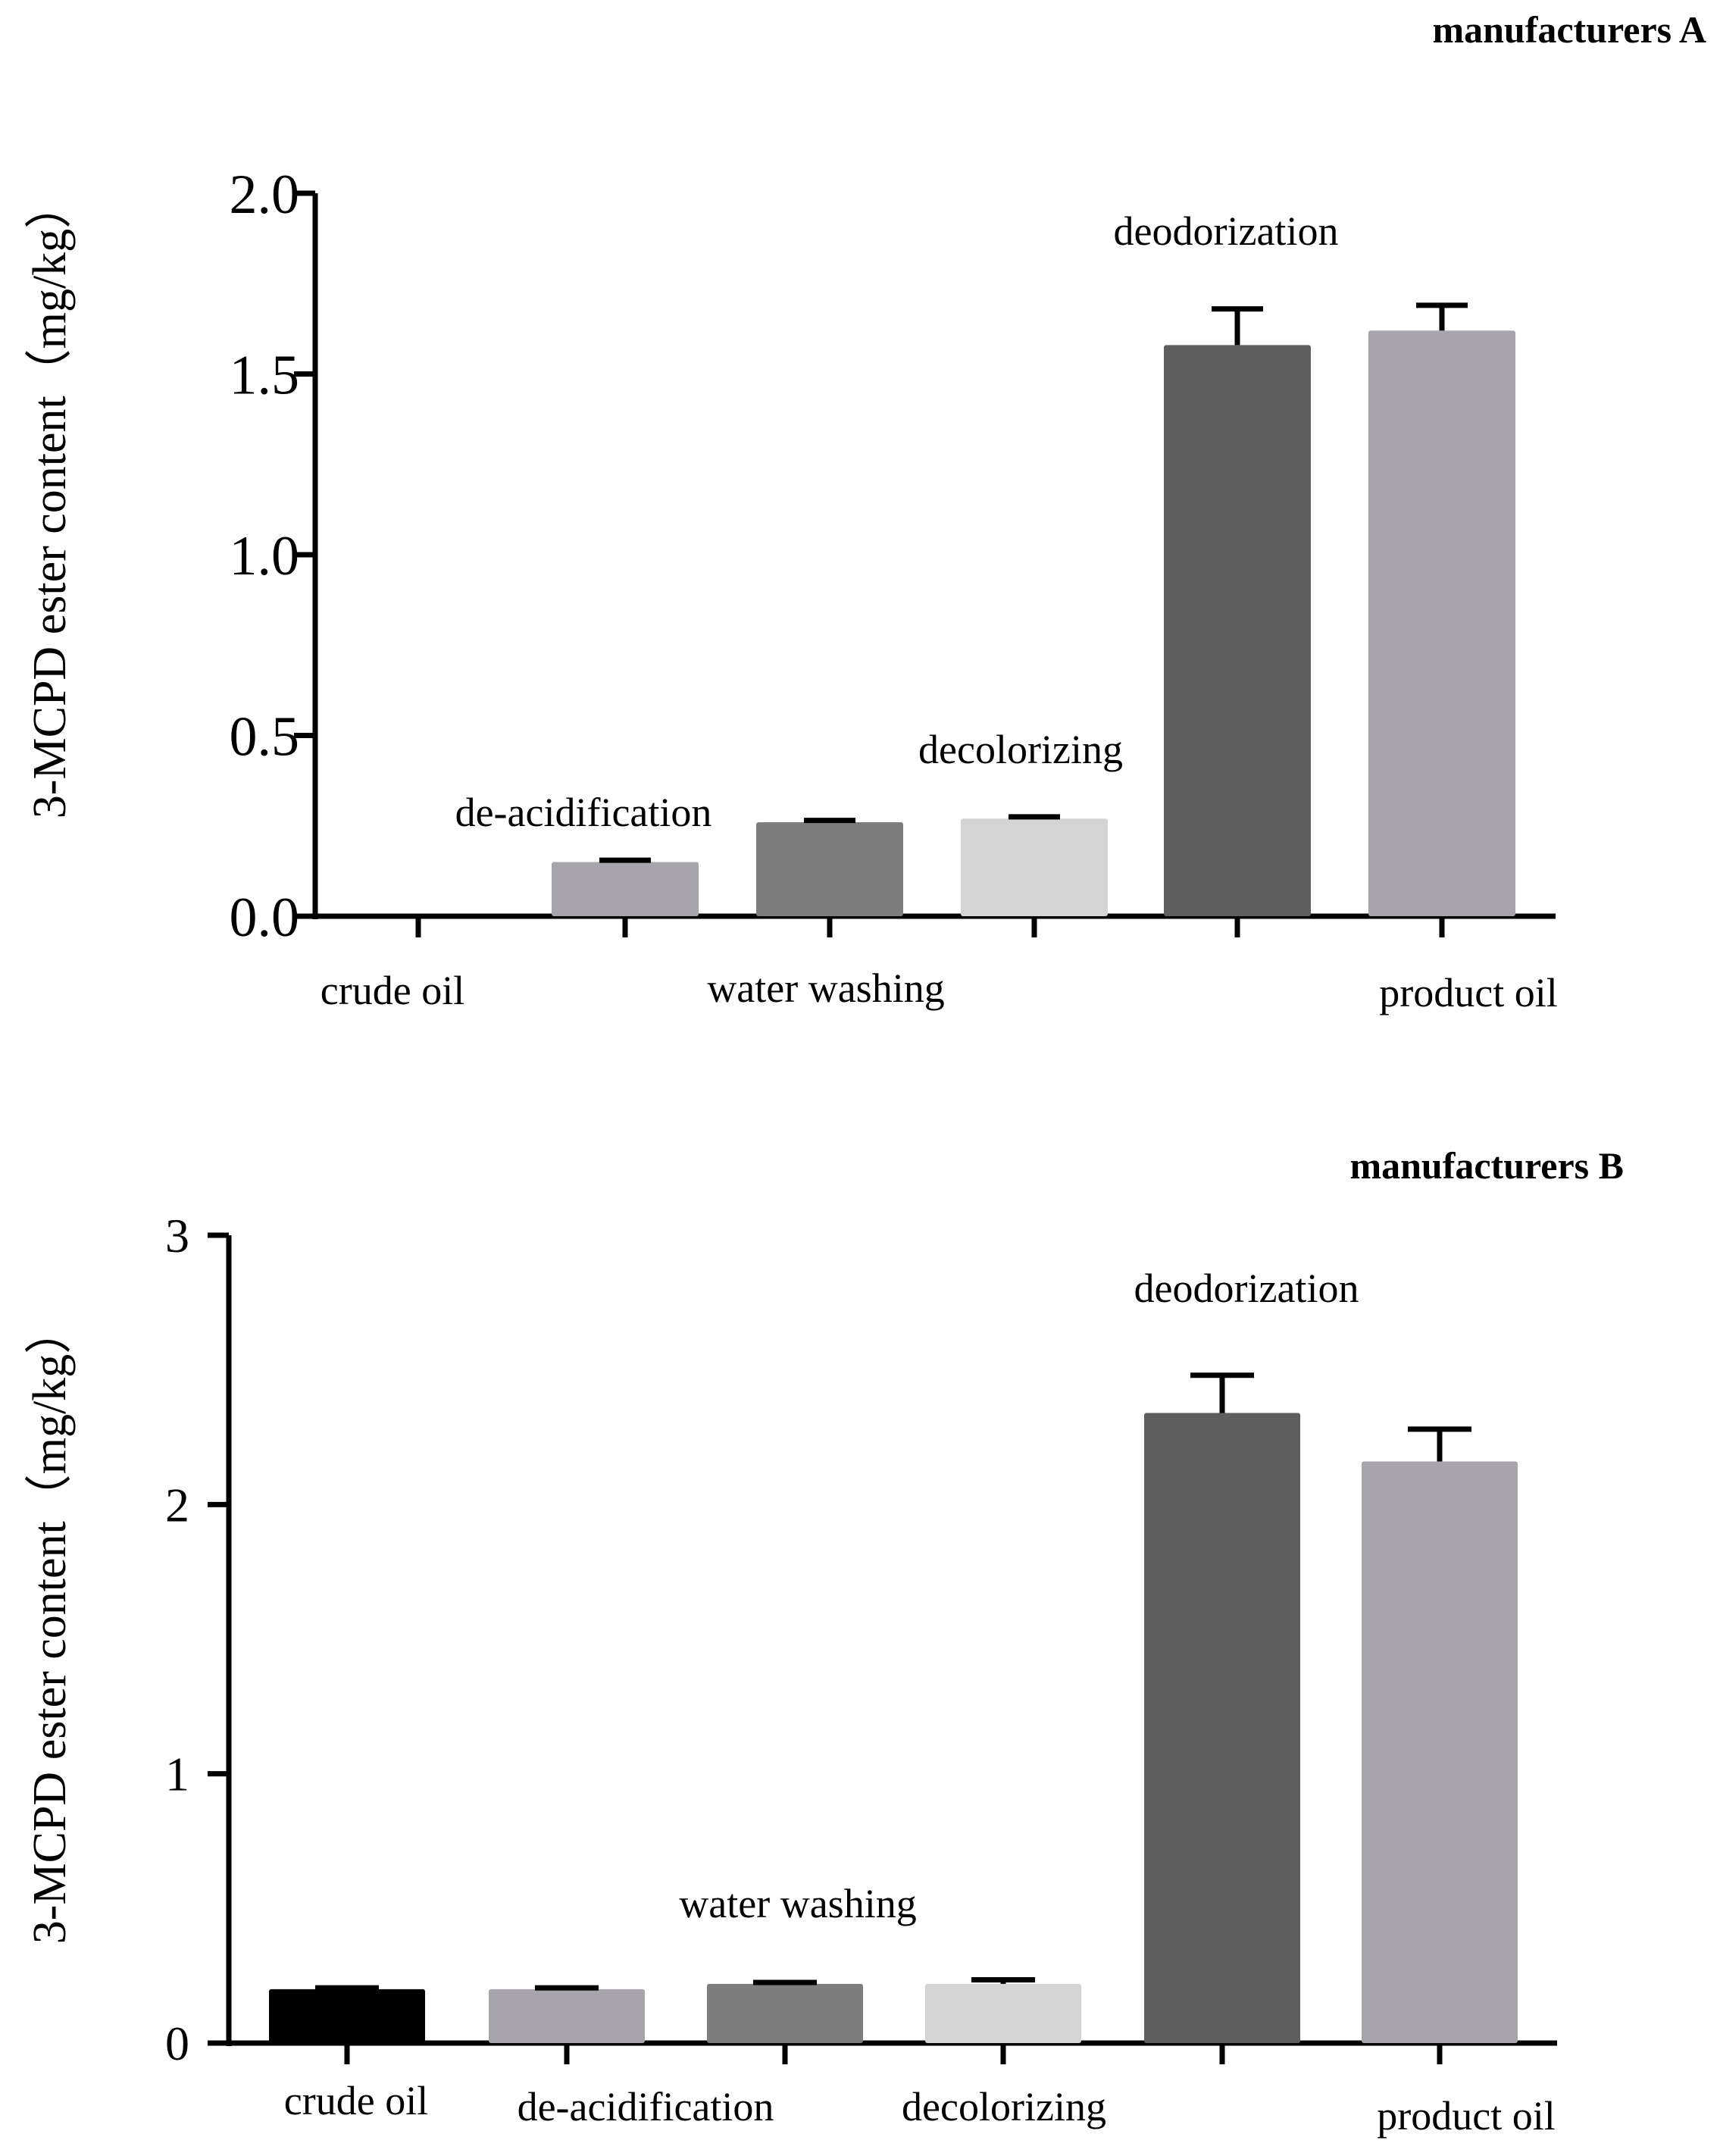 Image resolution: width=1720 pixels, height=2156 pixels. What do you see at coordinates (1439, 1444) in the screenshot?
I see `chart-b-error-bar-product-oil` at bounding box center [1439, 1444].